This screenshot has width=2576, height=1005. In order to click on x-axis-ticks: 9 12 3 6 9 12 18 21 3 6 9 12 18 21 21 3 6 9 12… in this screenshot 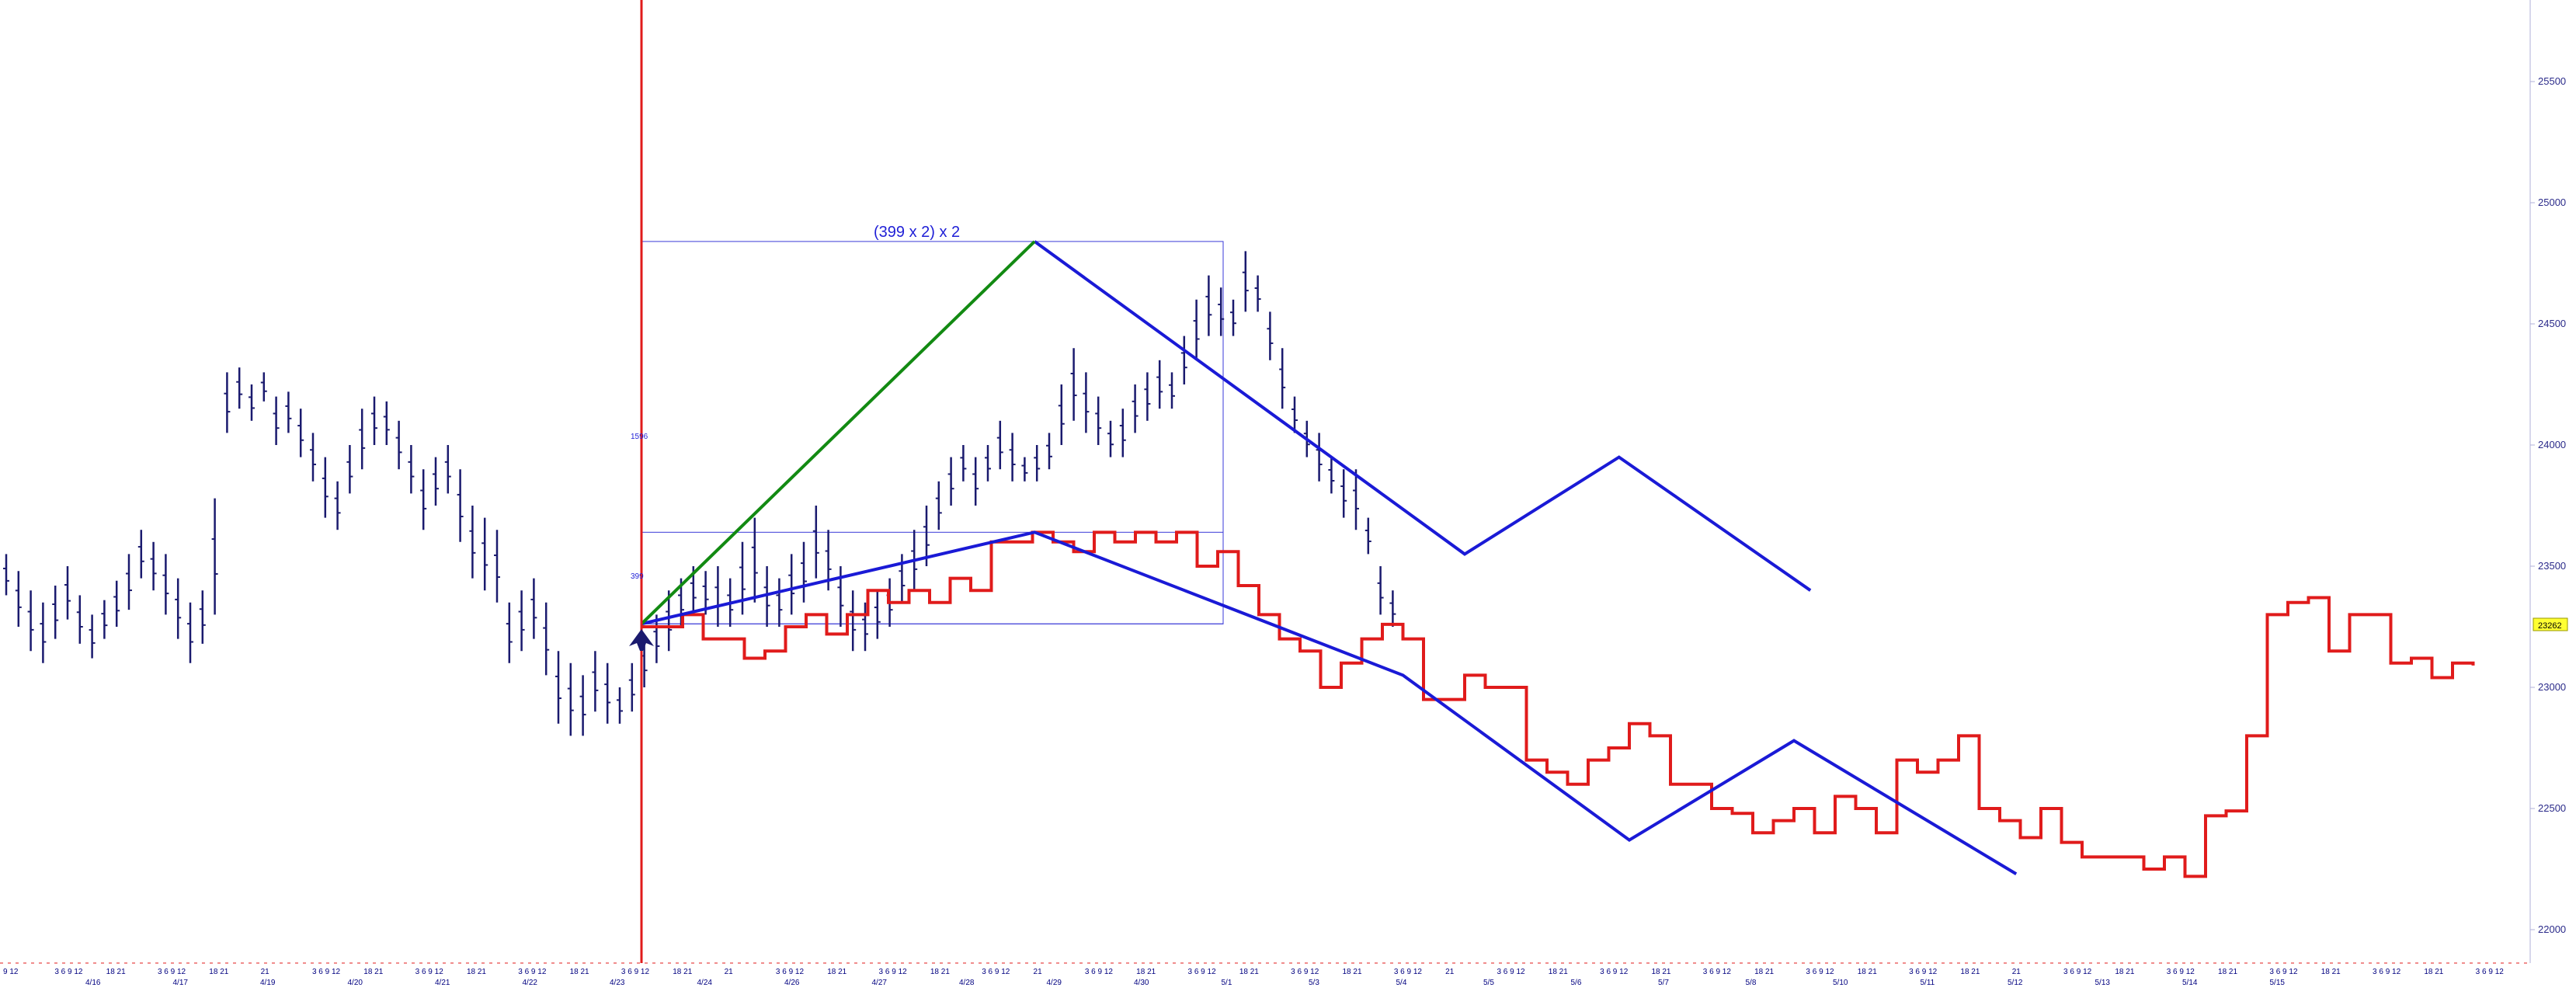, I will do `click(1253, 977)`.